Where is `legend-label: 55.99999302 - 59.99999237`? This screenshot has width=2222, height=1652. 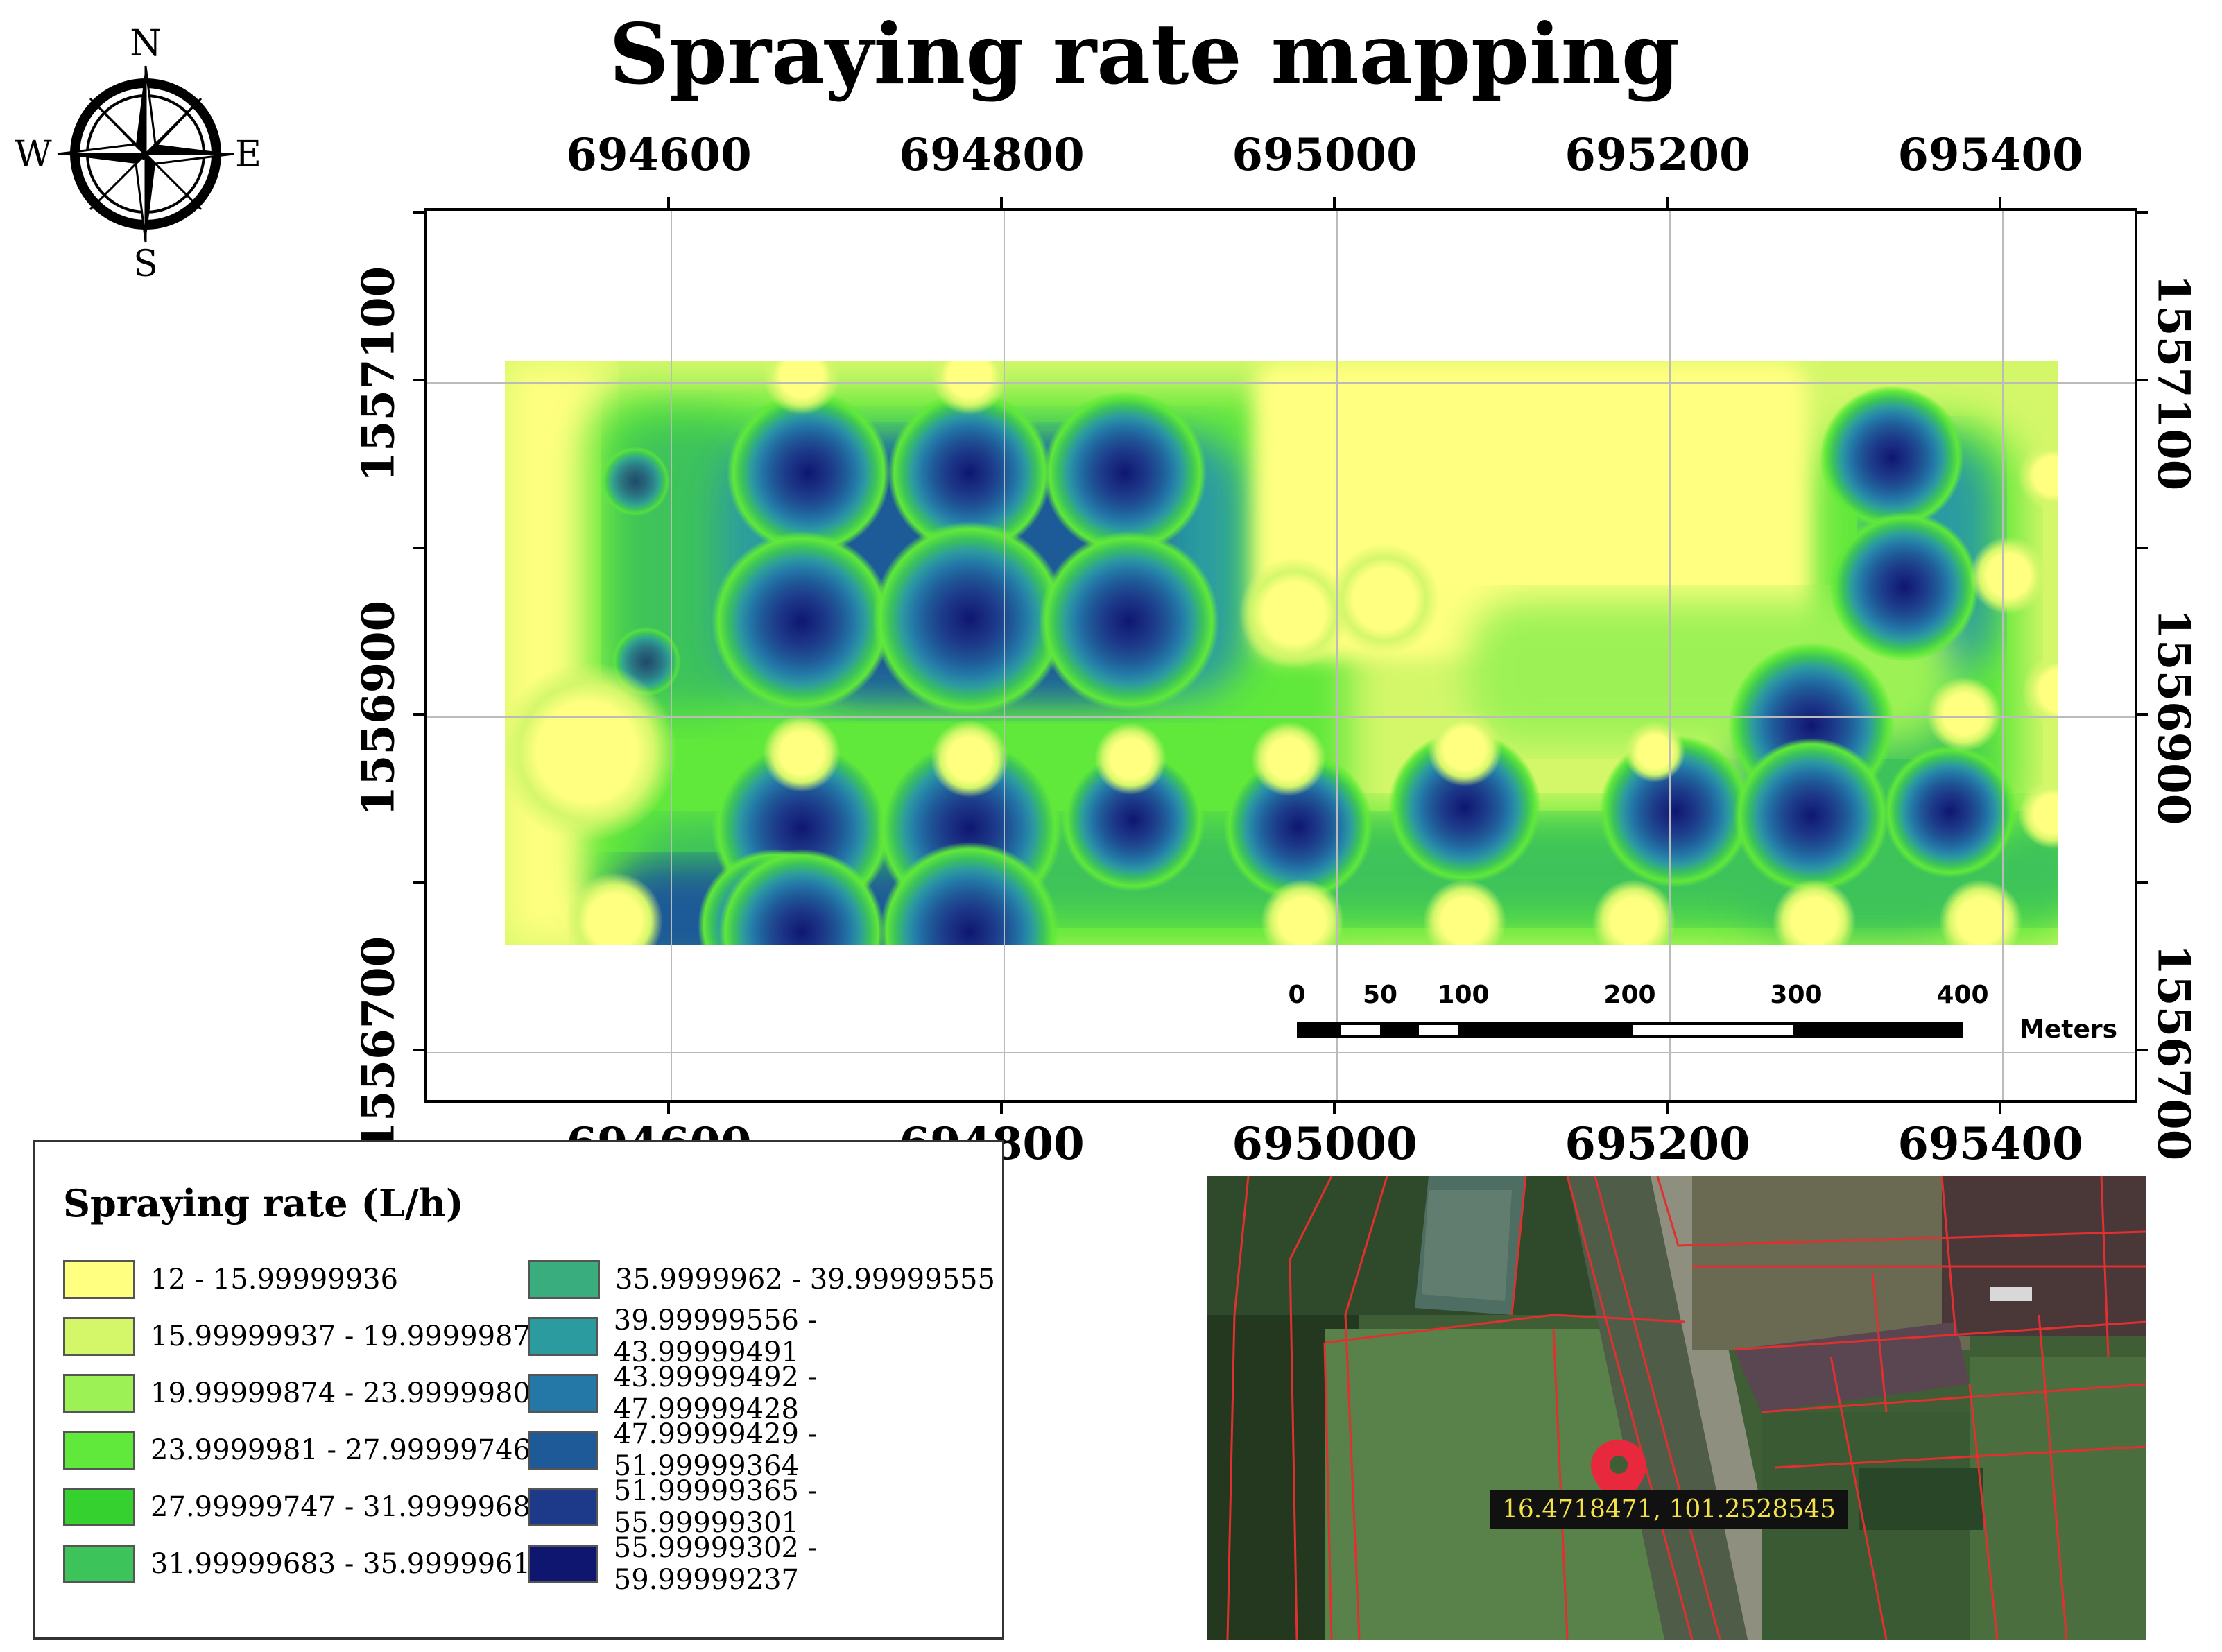 legend-label: 55.99999302 - 59.99999237 is located at coordinates (715, 1564).